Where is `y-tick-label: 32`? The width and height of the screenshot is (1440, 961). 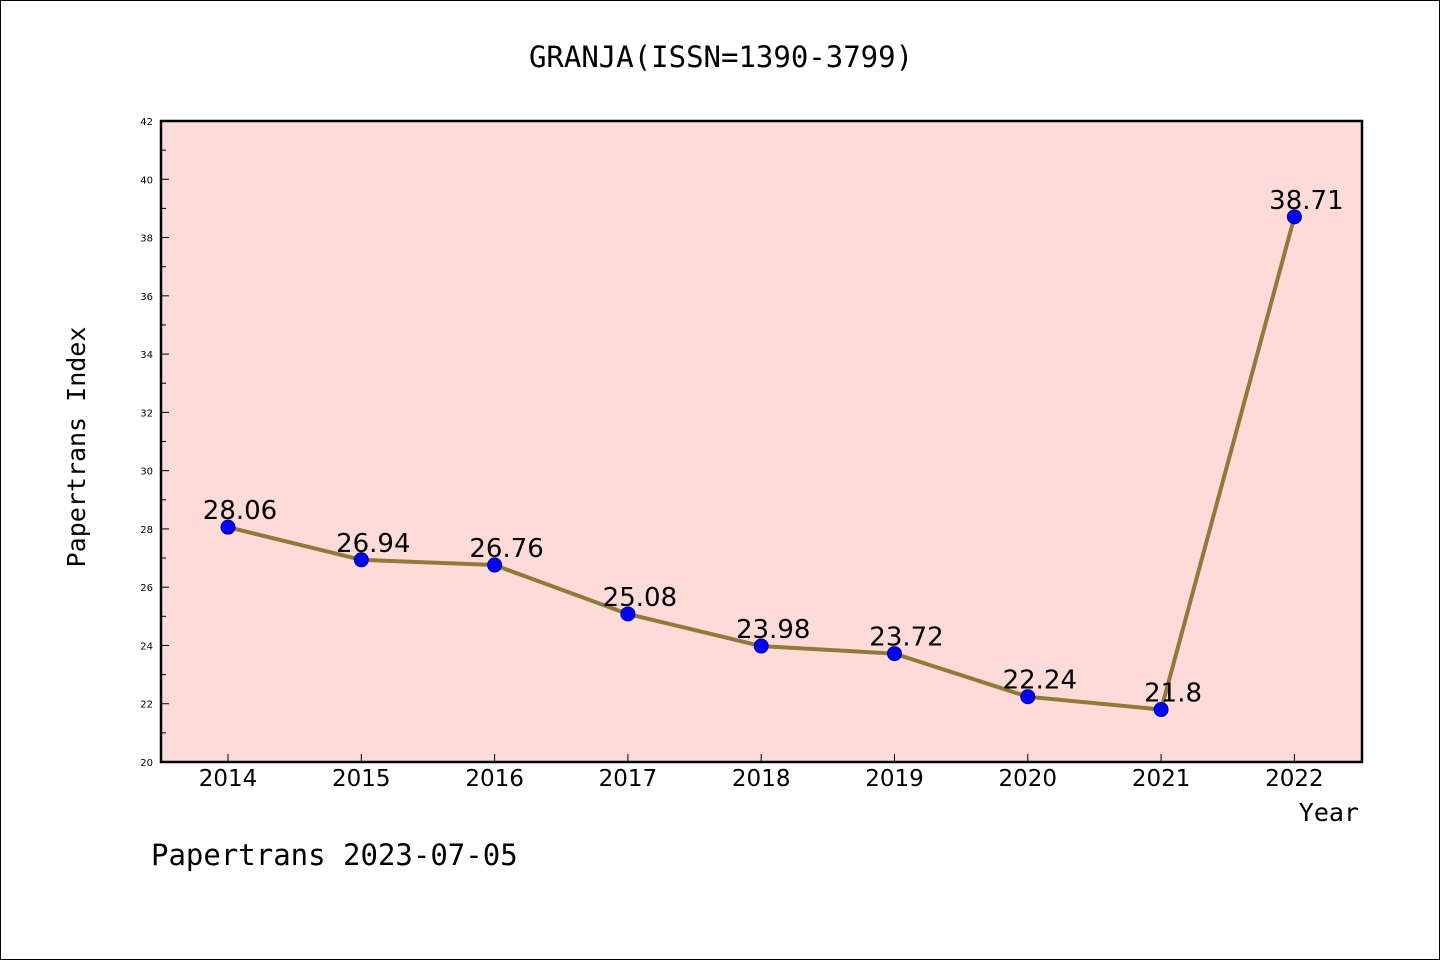 y-tick-label: 32 is located at coordinates (146, 413).